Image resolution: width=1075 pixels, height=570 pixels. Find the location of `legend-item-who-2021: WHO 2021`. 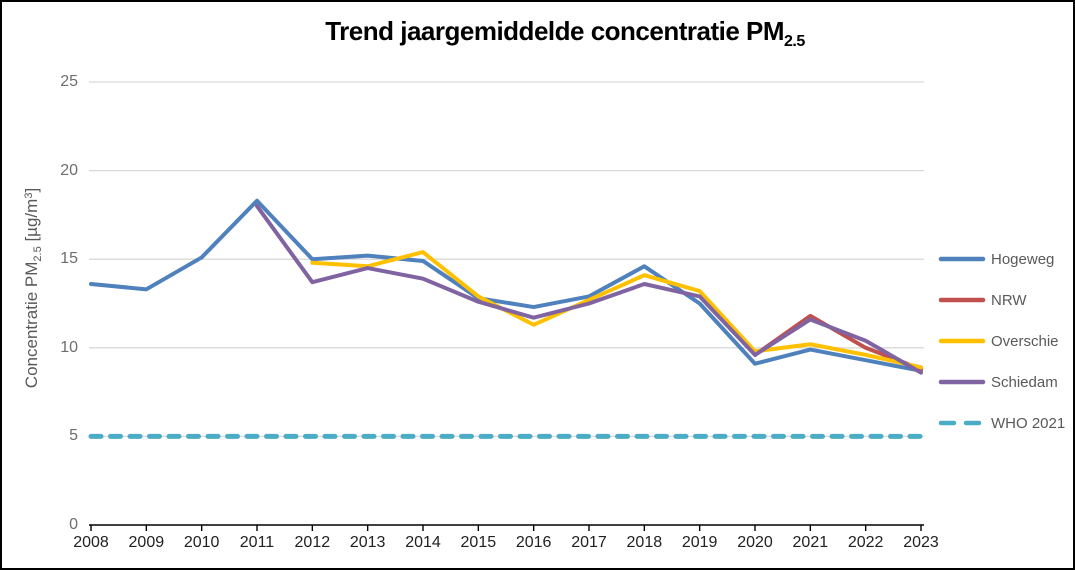

legend-item-who-2021: WHO 2021 is located at coordinates (1001, 423).